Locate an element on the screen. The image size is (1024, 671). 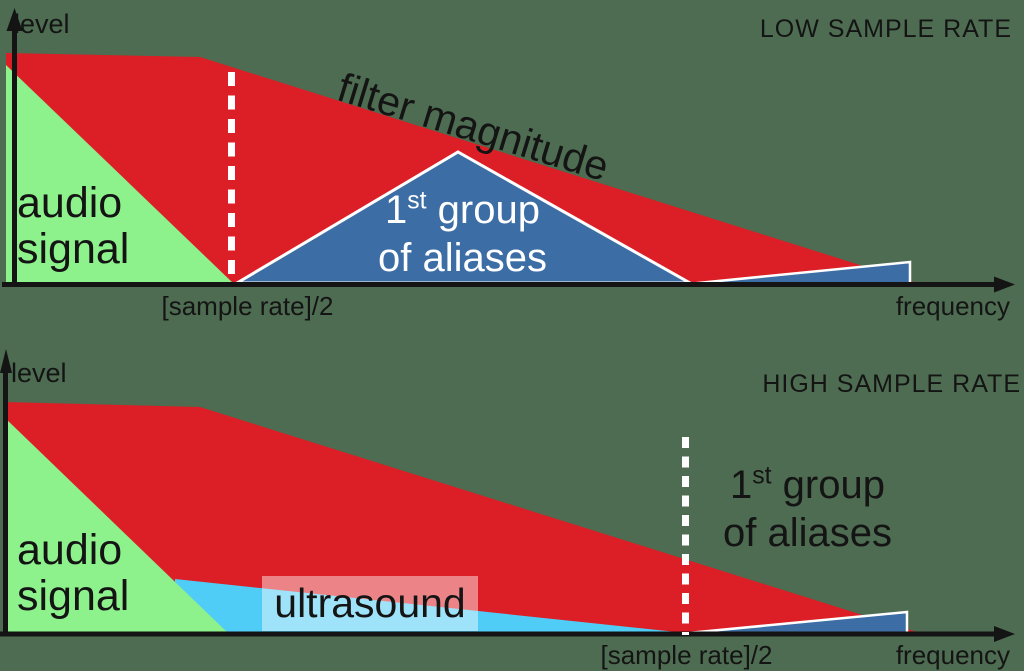
chart-title: LOW SAMPLE RATE is located at coordinates (885, 29).